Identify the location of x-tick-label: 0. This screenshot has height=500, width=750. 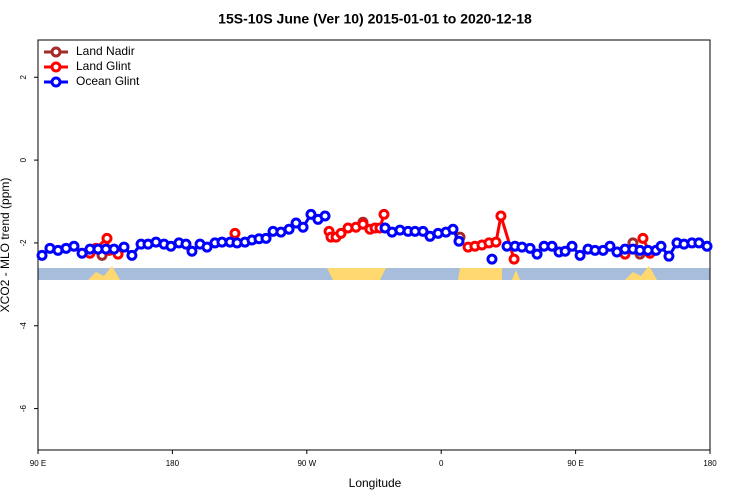
(441, 463).